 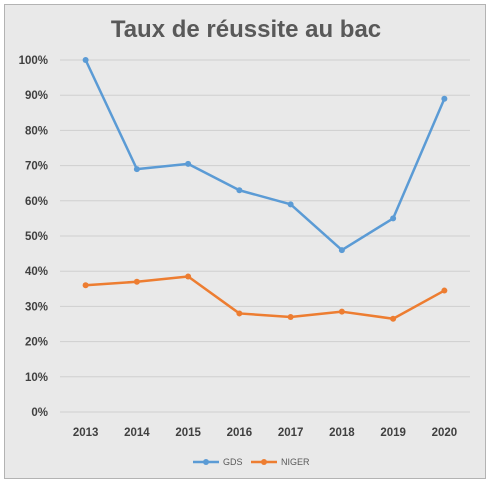 What do you see at coordinates (251, 462) in the screenshot?
I see `legend: GDS NIGER` at bounding box center [251, 462].